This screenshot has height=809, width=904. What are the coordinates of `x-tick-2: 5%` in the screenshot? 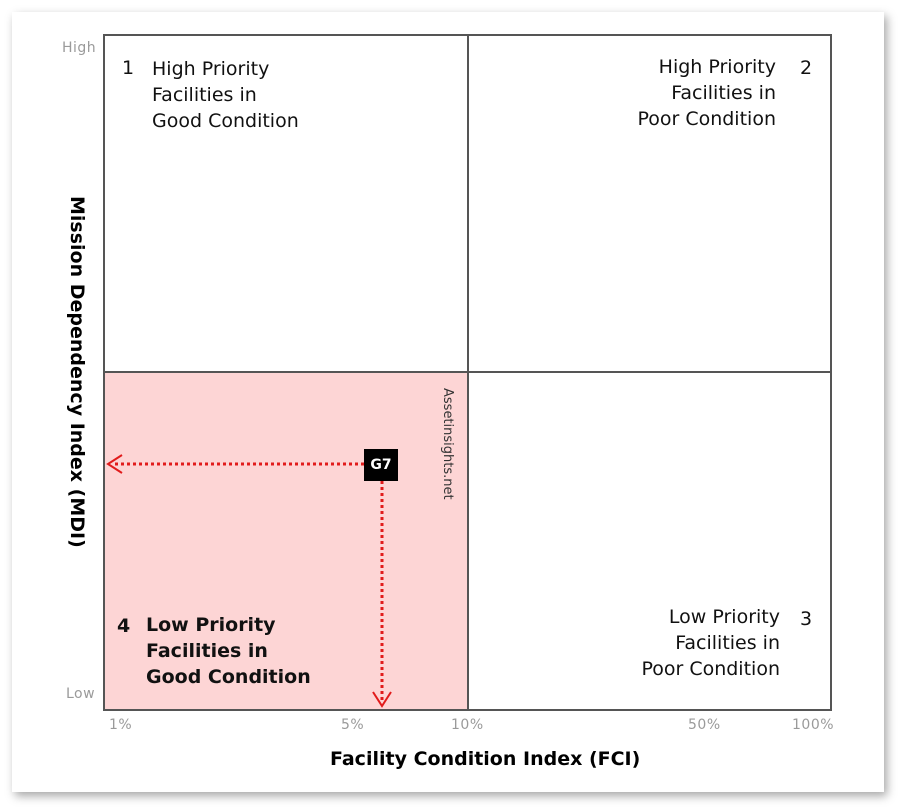 It's located at (353, 725).